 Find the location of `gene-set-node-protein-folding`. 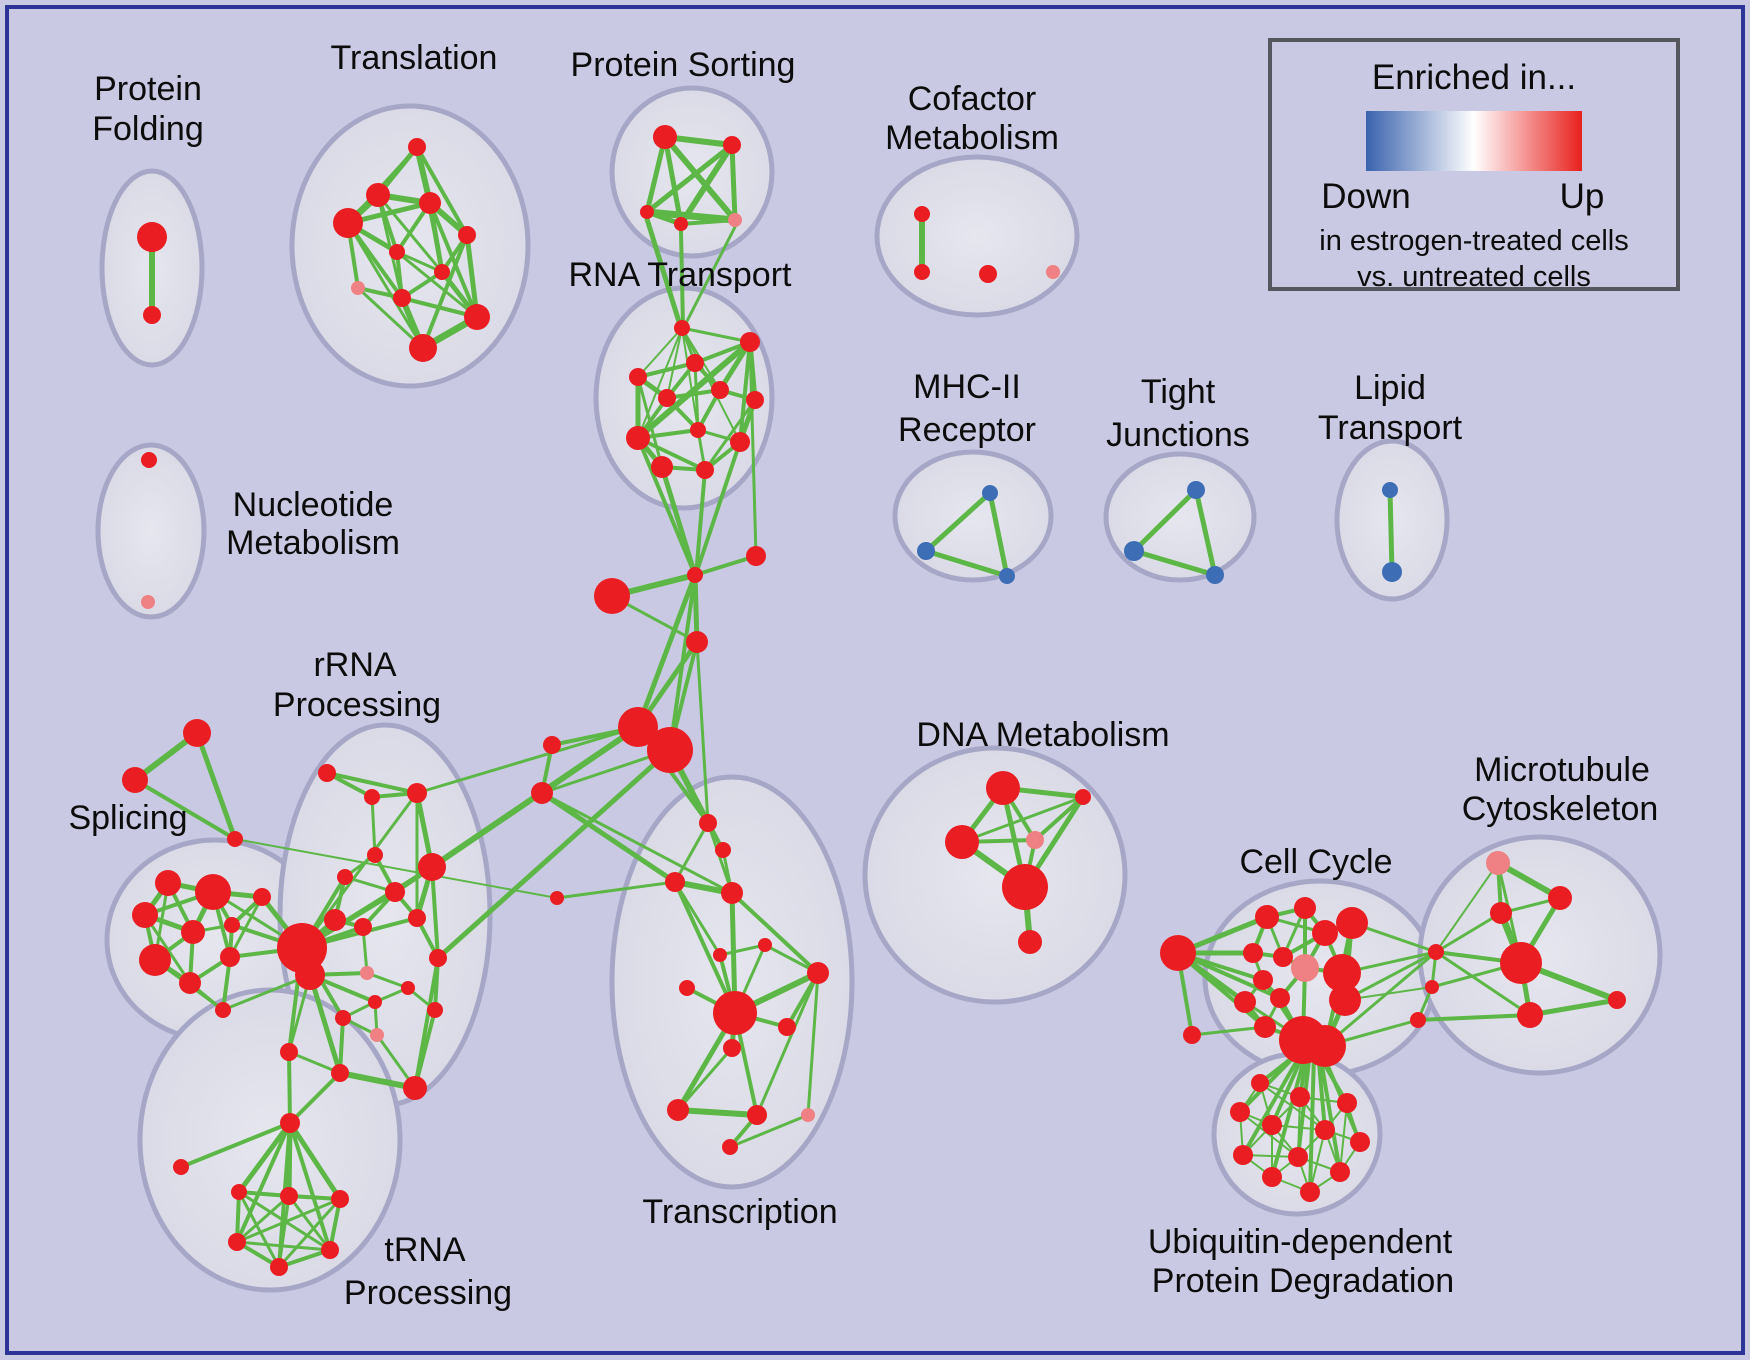

gene-set-node-protein-folding is located at coordinates (152, 315).